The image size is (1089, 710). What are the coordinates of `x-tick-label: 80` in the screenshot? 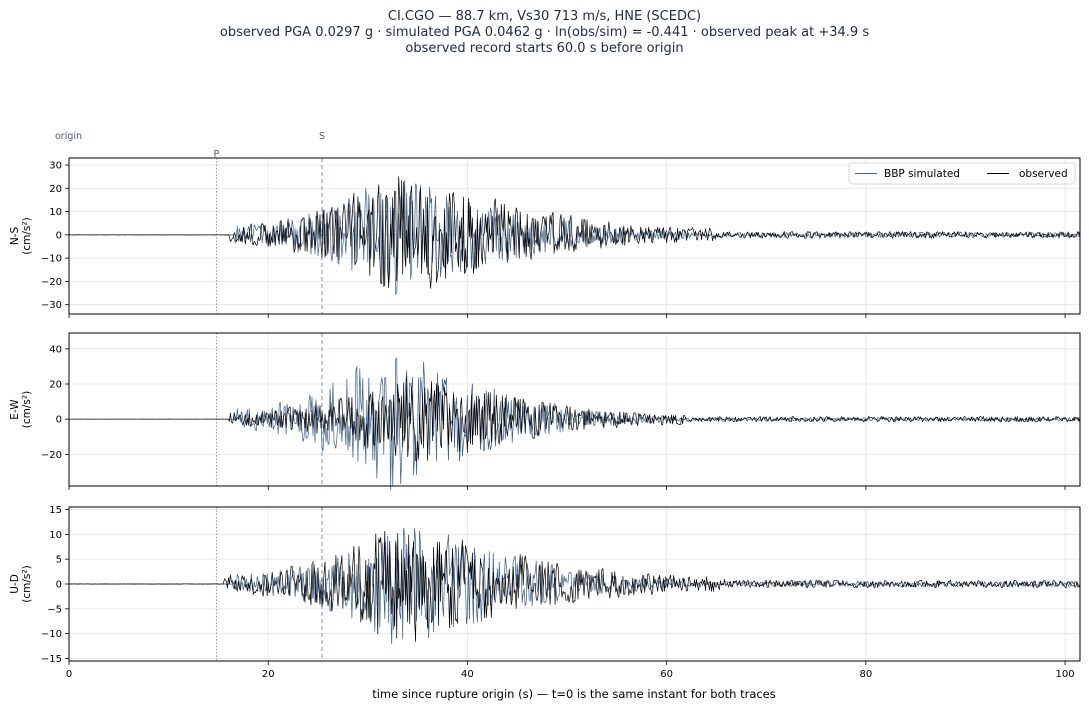 It's located at (865, 674).